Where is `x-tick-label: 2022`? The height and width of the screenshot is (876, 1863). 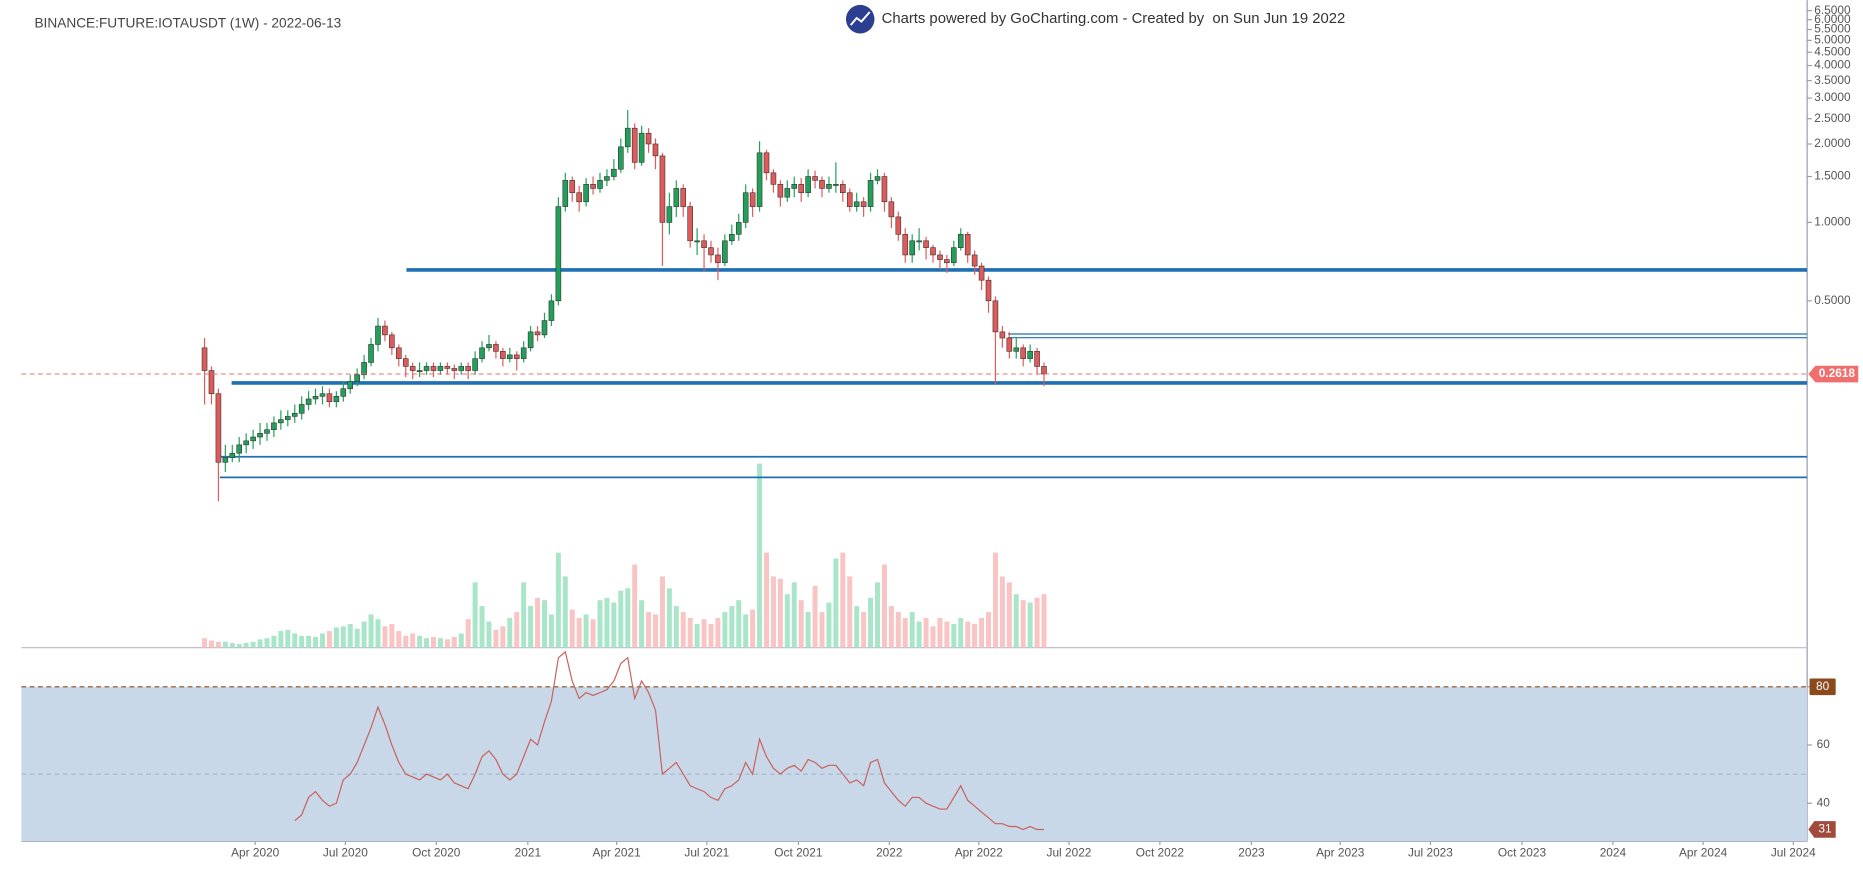 x-tick-label: 2022 is located at coordinates (889, 852).